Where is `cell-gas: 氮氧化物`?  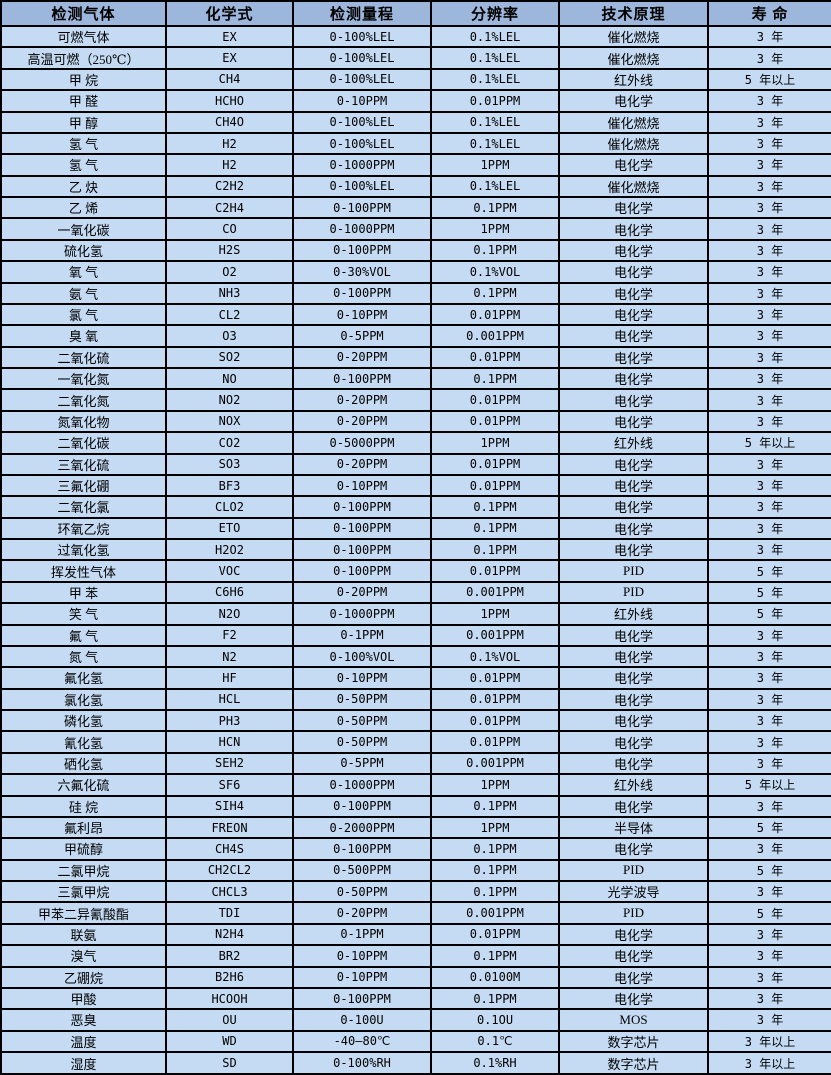
cell-gas: 氮氧化物 is located at coordinates (83, 421).